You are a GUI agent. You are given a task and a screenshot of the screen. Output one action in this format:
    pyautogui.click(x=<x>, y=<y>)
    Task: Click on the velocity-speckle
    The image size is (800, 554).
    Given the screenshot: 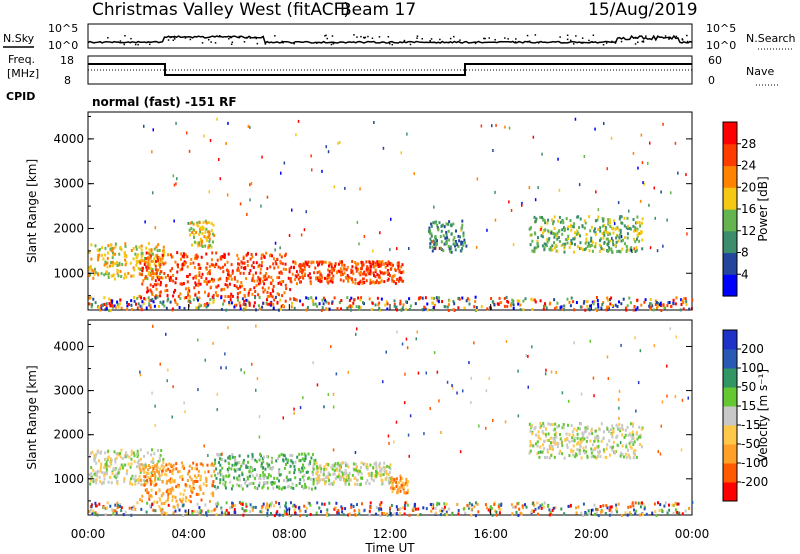 What is the action you would take?
    pyautogui.click(x=333, y=407)
    